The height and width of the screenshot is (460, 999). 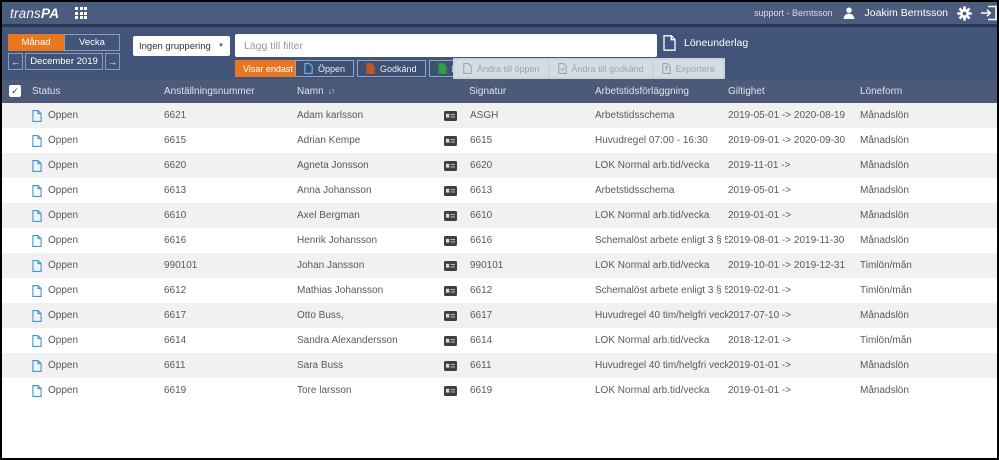 I want to click on filter-open-label: Öppen, so click(x=332, y=68).